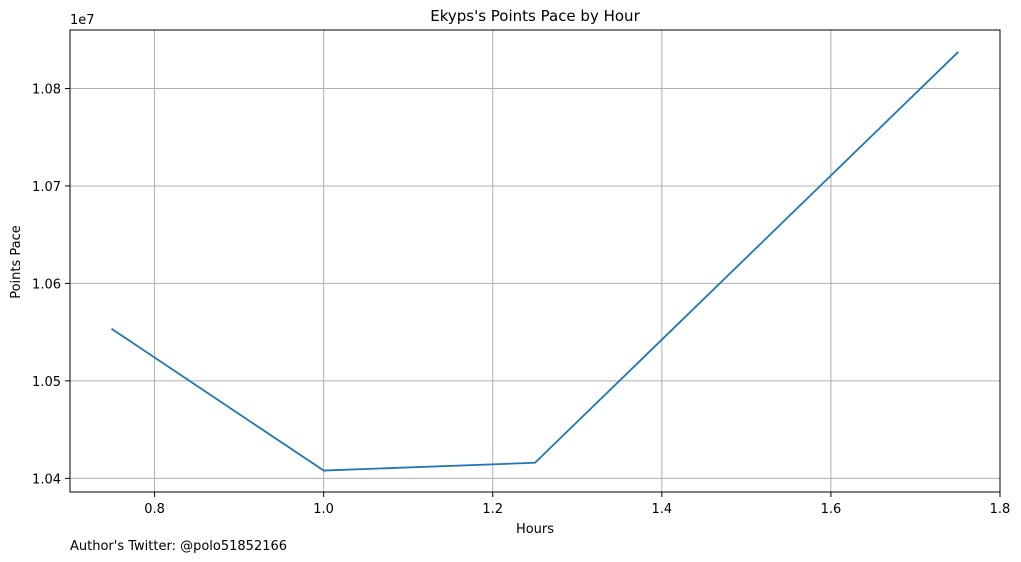 Image resolution: width=1021 pixels, height=562 pixels. I want to click on x-tick-label: 1.4, so click(661, 509).